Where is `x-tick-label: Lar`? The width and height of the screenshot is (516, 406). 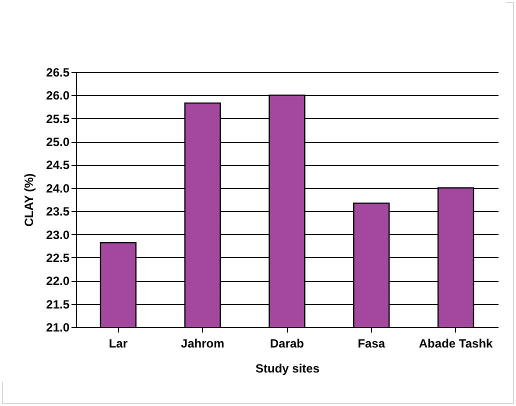 x-tick-label: Lar is located at coordinates (118, 343).